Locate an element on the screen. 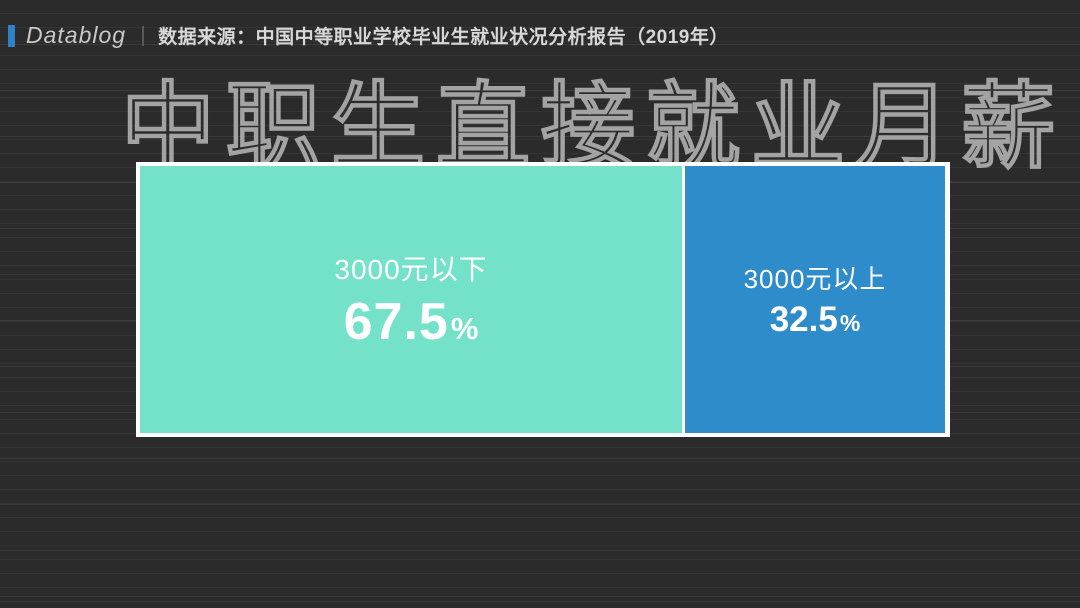  segment-value-number: 32.5 is located at coordinates (803, 319).